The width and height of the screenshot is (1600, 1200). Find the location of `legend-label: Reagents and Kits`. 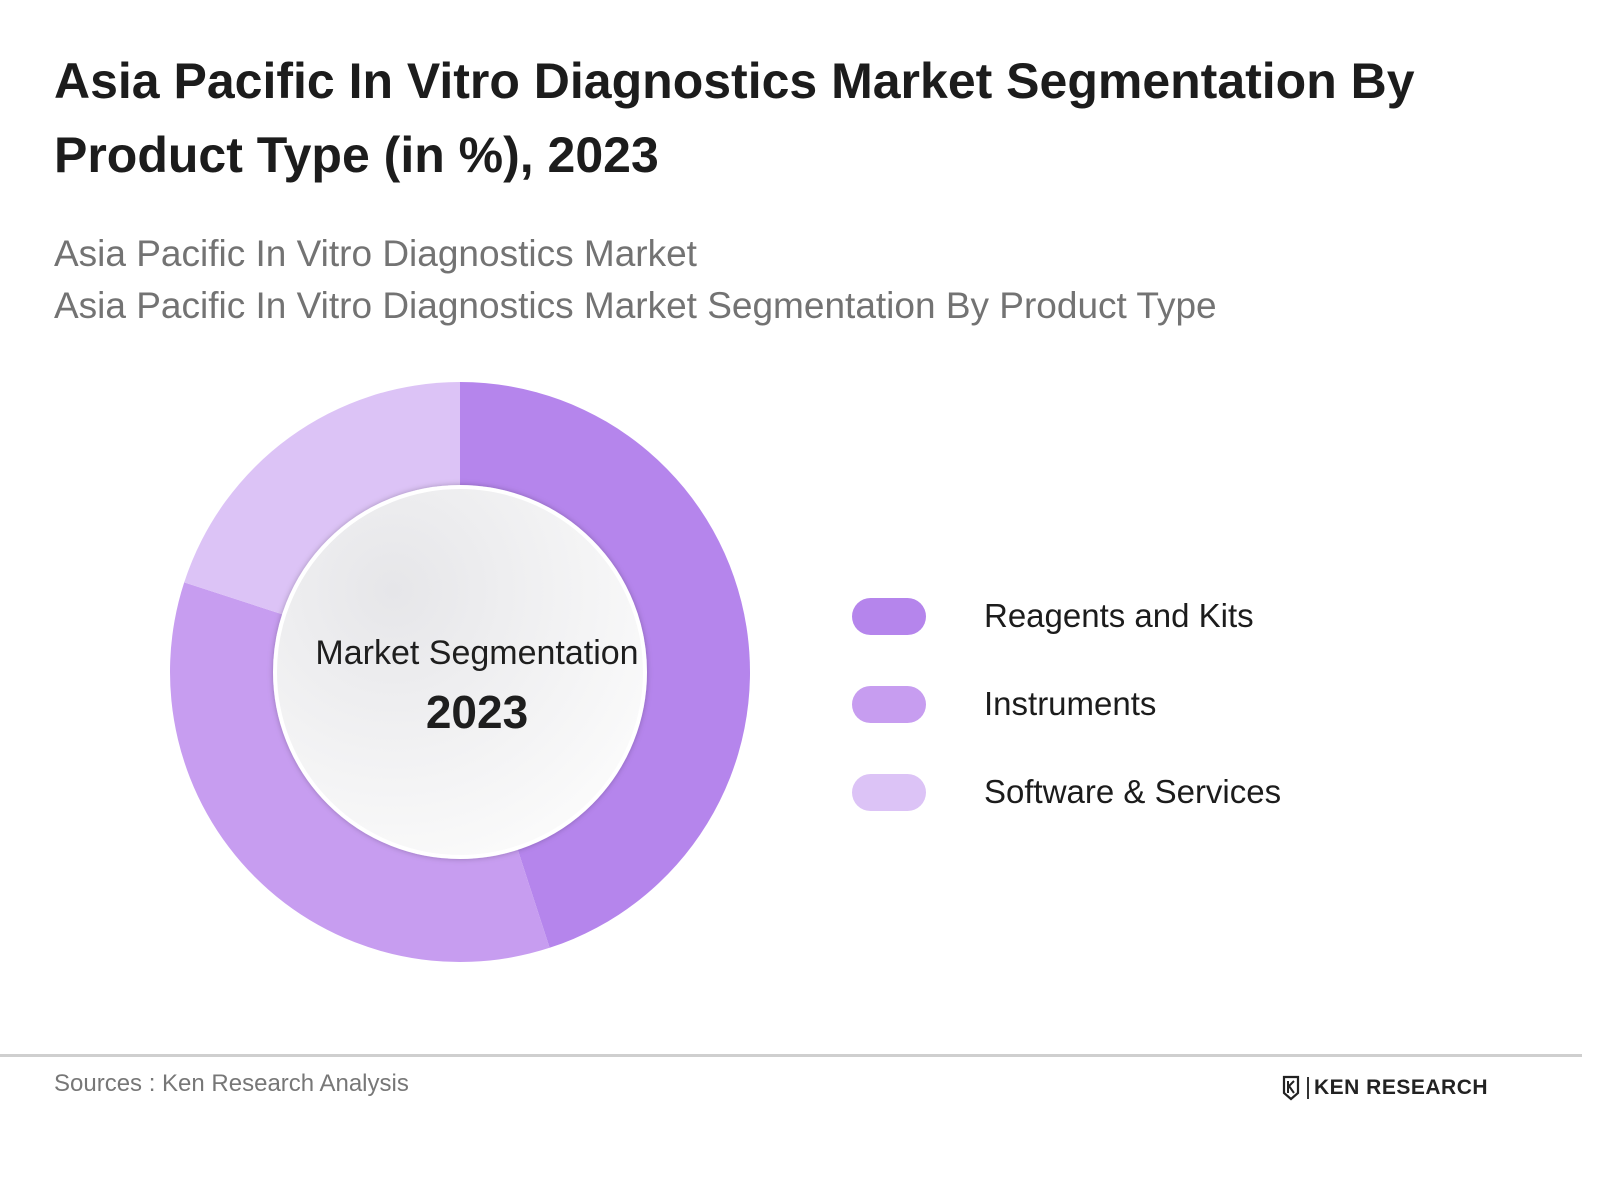

legend-label: Reagents and Kits is located at coordinates (1119, 615).